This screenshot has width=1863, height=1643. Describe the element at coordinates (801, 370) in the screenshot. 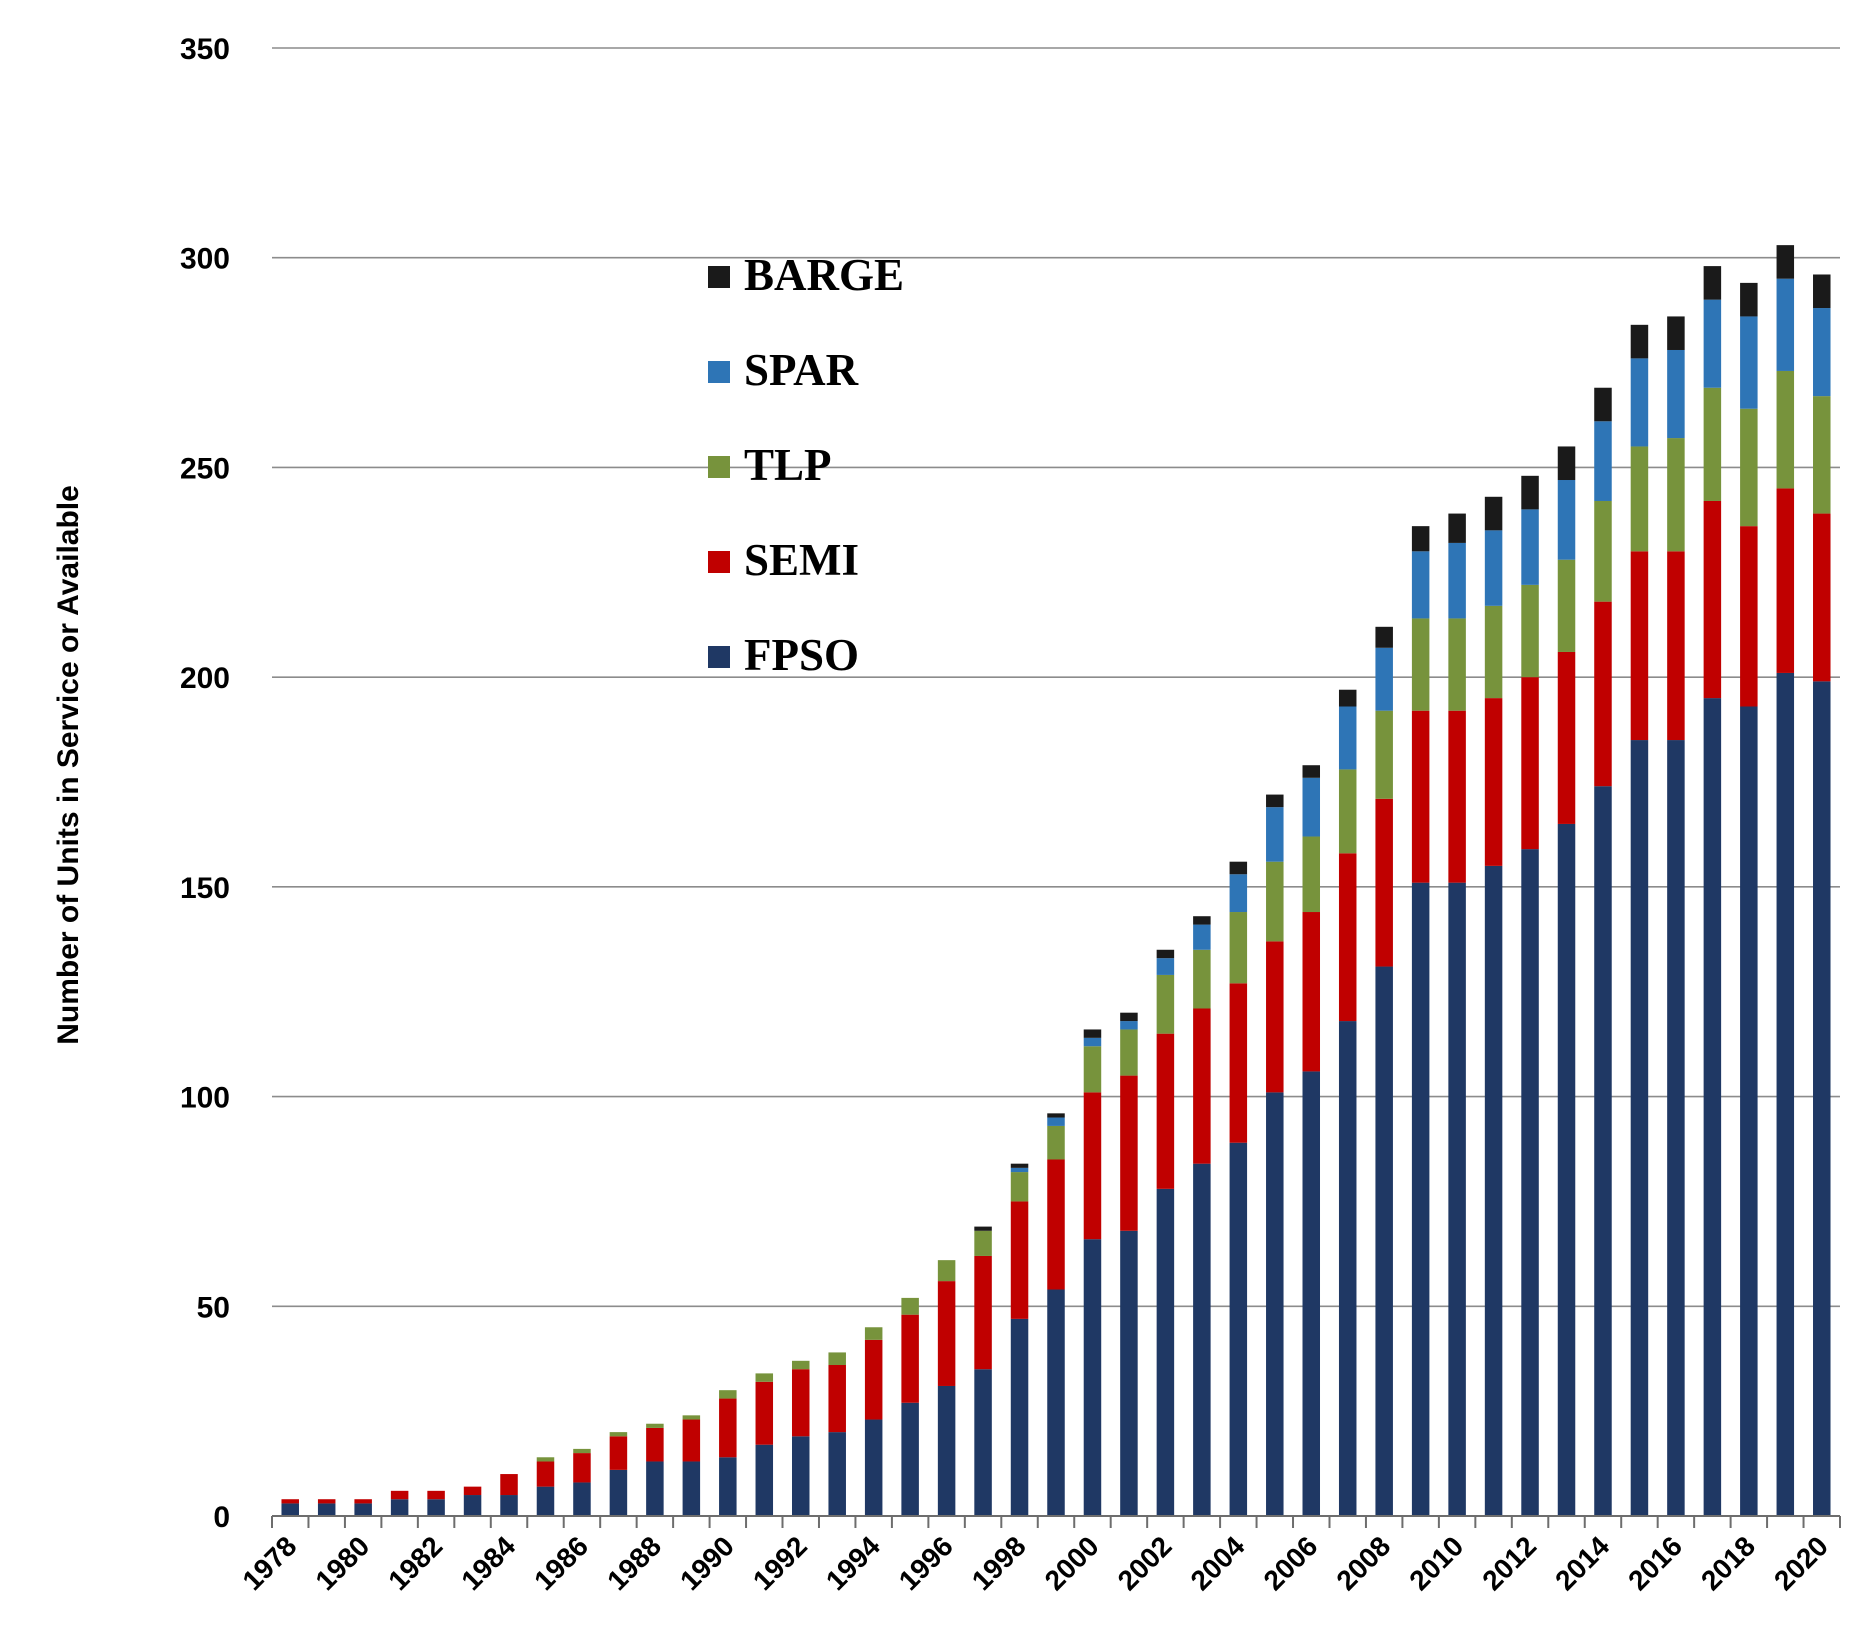

I see `legend-label-spar: SPAR` at that location.